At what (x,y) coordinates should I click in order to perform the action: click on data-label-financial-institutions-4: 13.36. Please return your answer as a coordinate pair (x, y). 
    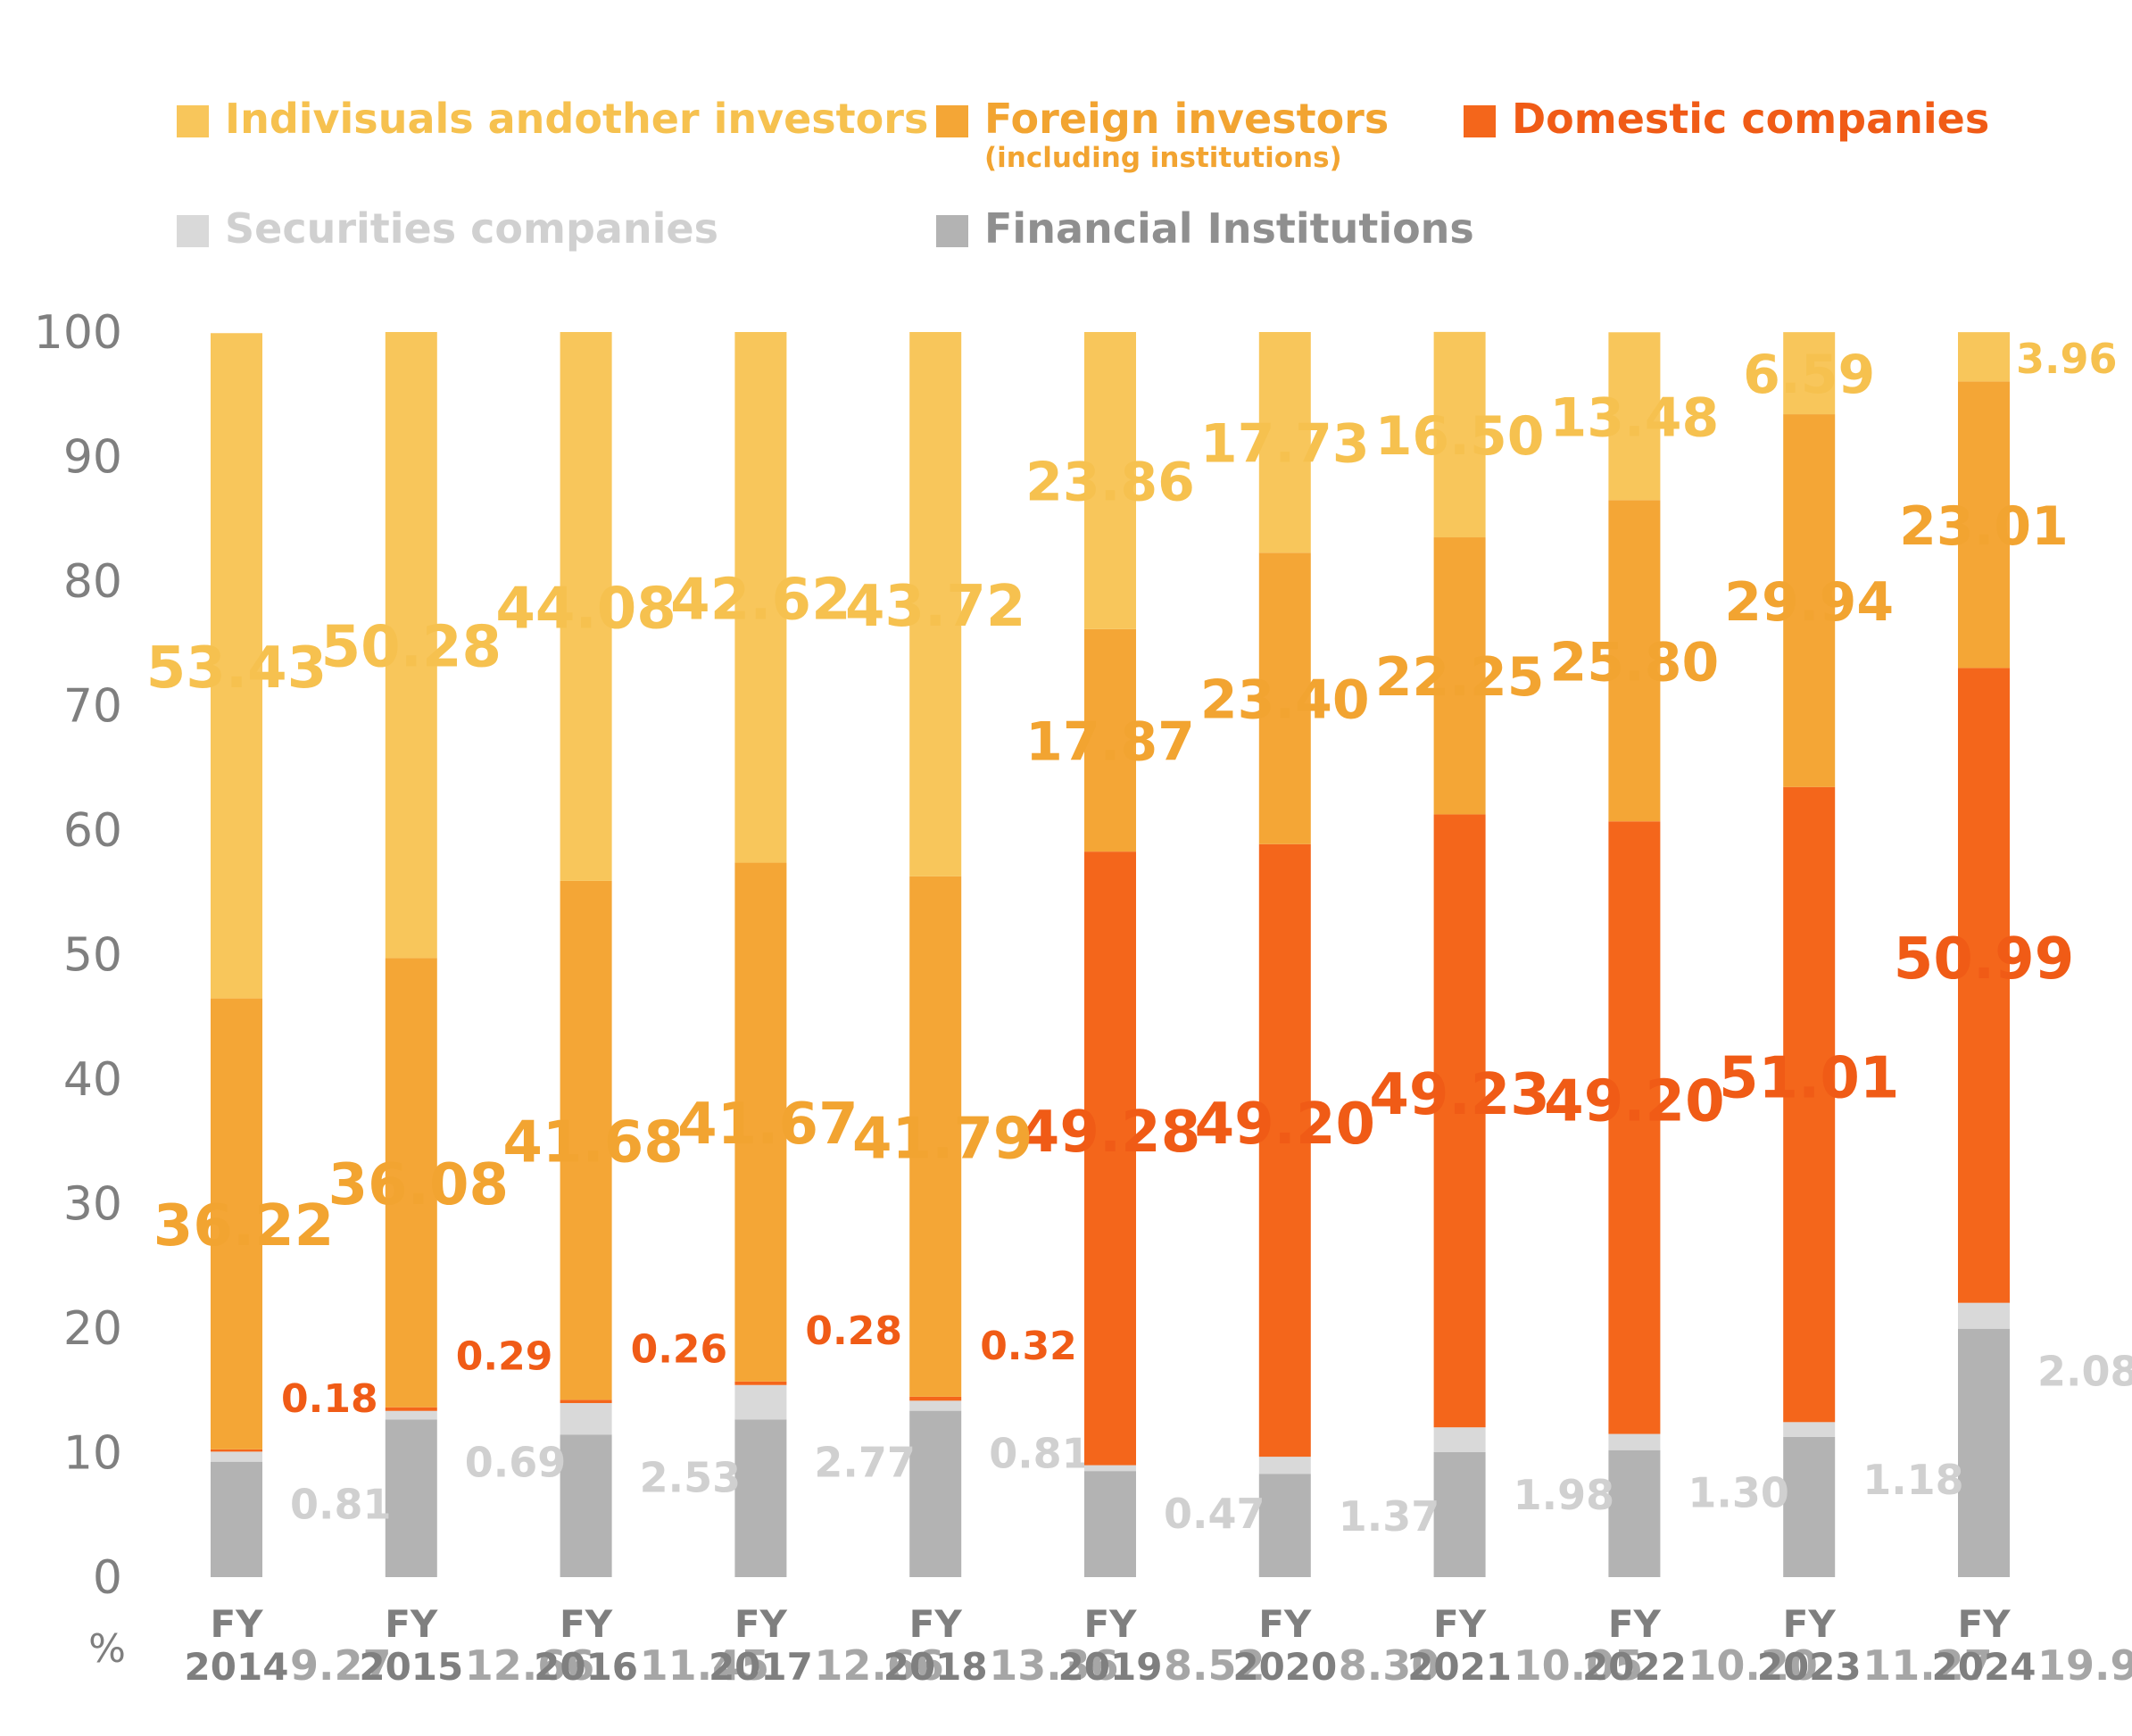
    Looking at the image, I should click on (1054, 1665).